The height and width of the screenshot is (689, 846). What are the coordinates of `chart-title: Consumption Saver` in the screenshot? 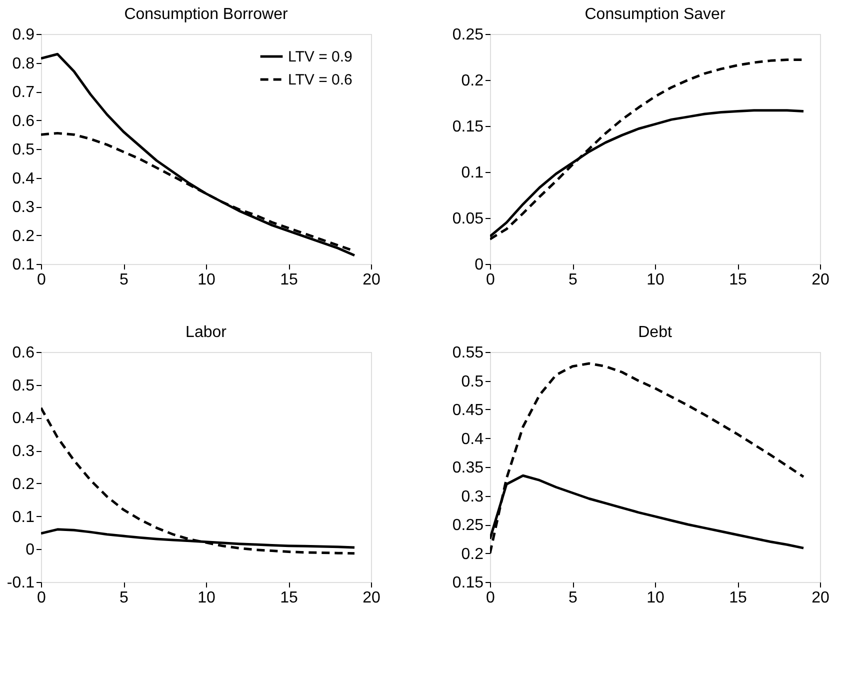 It's located at (655, 14).